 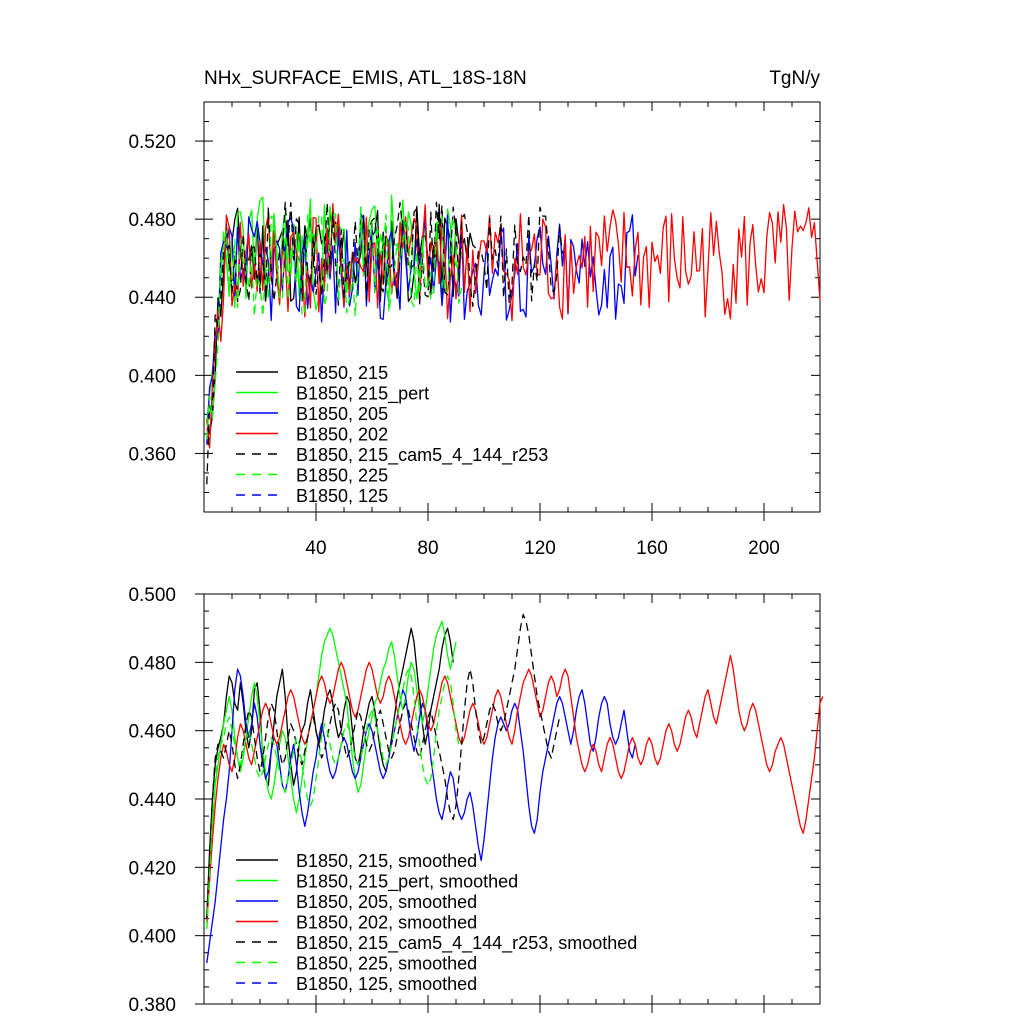 I want to click on legend-label: B1850, 215_pert, smoothed, so click(x=407, y=882).